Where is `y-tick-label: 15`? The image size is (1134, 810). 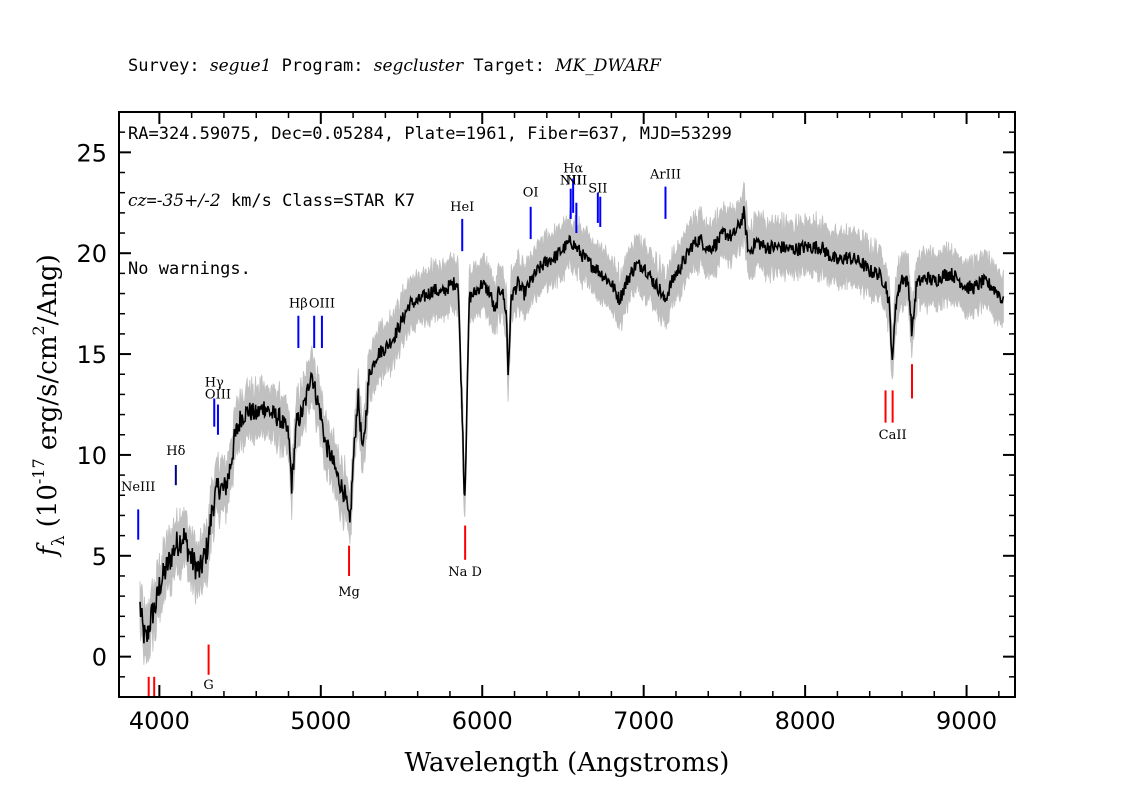 y-tick-label: 15 is located at coordinates (91, 355).